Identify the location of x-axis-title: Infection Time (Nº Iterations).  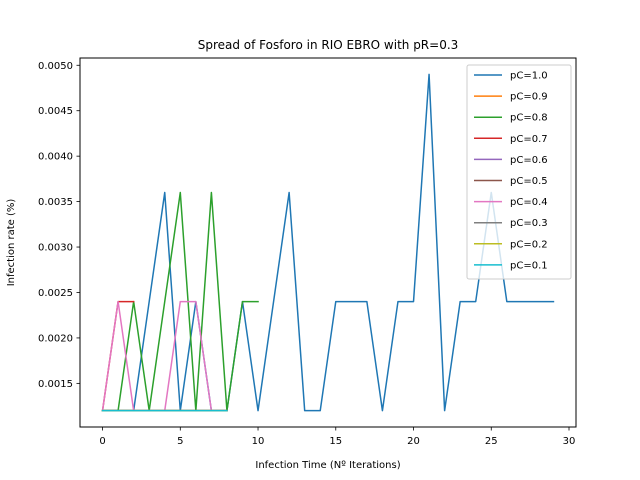
(327, 465).